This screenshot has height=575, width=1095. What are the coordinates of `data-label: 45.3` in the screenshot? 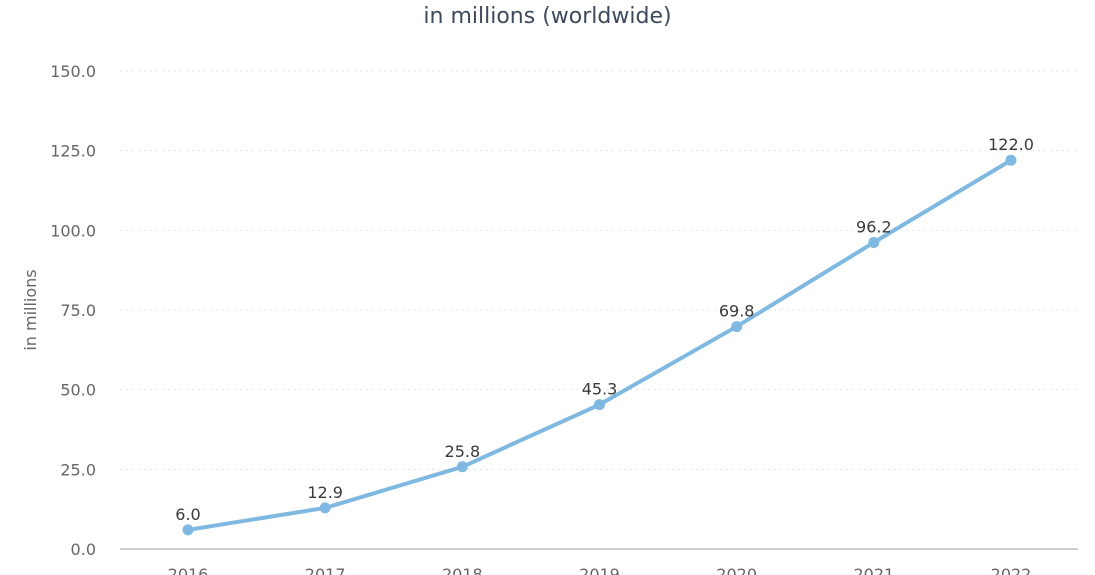 It's located at (600, 389).